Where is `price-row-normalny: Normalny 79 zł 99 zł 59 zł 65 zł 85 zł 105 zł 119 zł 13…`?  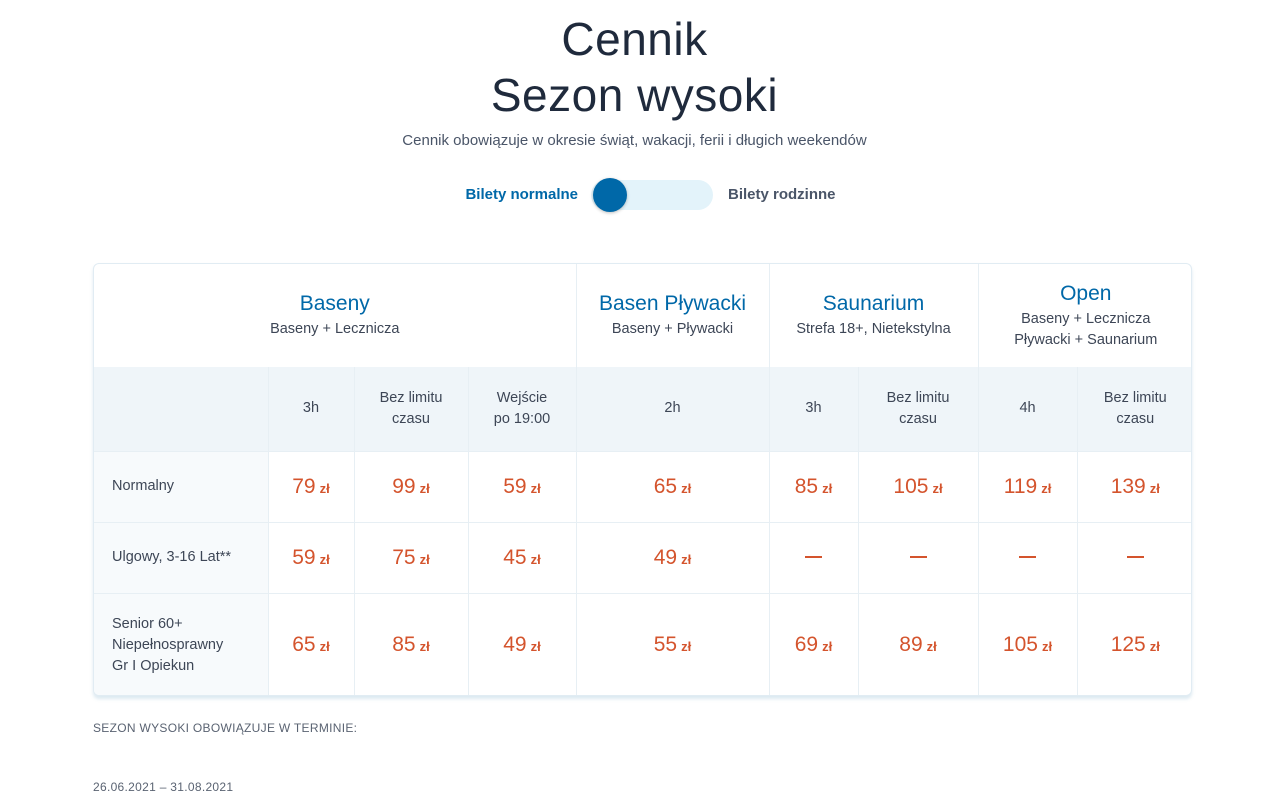 price-row-normalny: Normalny 79 zł 99 zł 59 zł 65 zł 85 zł 105 zł 119 zł 13… is located at coordinates (642, 487).